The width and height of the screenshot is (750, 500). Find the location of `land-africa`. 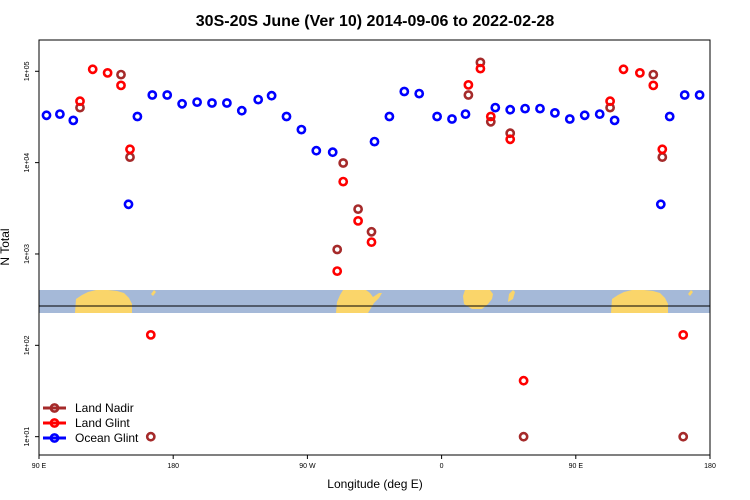

land-africa is located at coordinates (478, 299).